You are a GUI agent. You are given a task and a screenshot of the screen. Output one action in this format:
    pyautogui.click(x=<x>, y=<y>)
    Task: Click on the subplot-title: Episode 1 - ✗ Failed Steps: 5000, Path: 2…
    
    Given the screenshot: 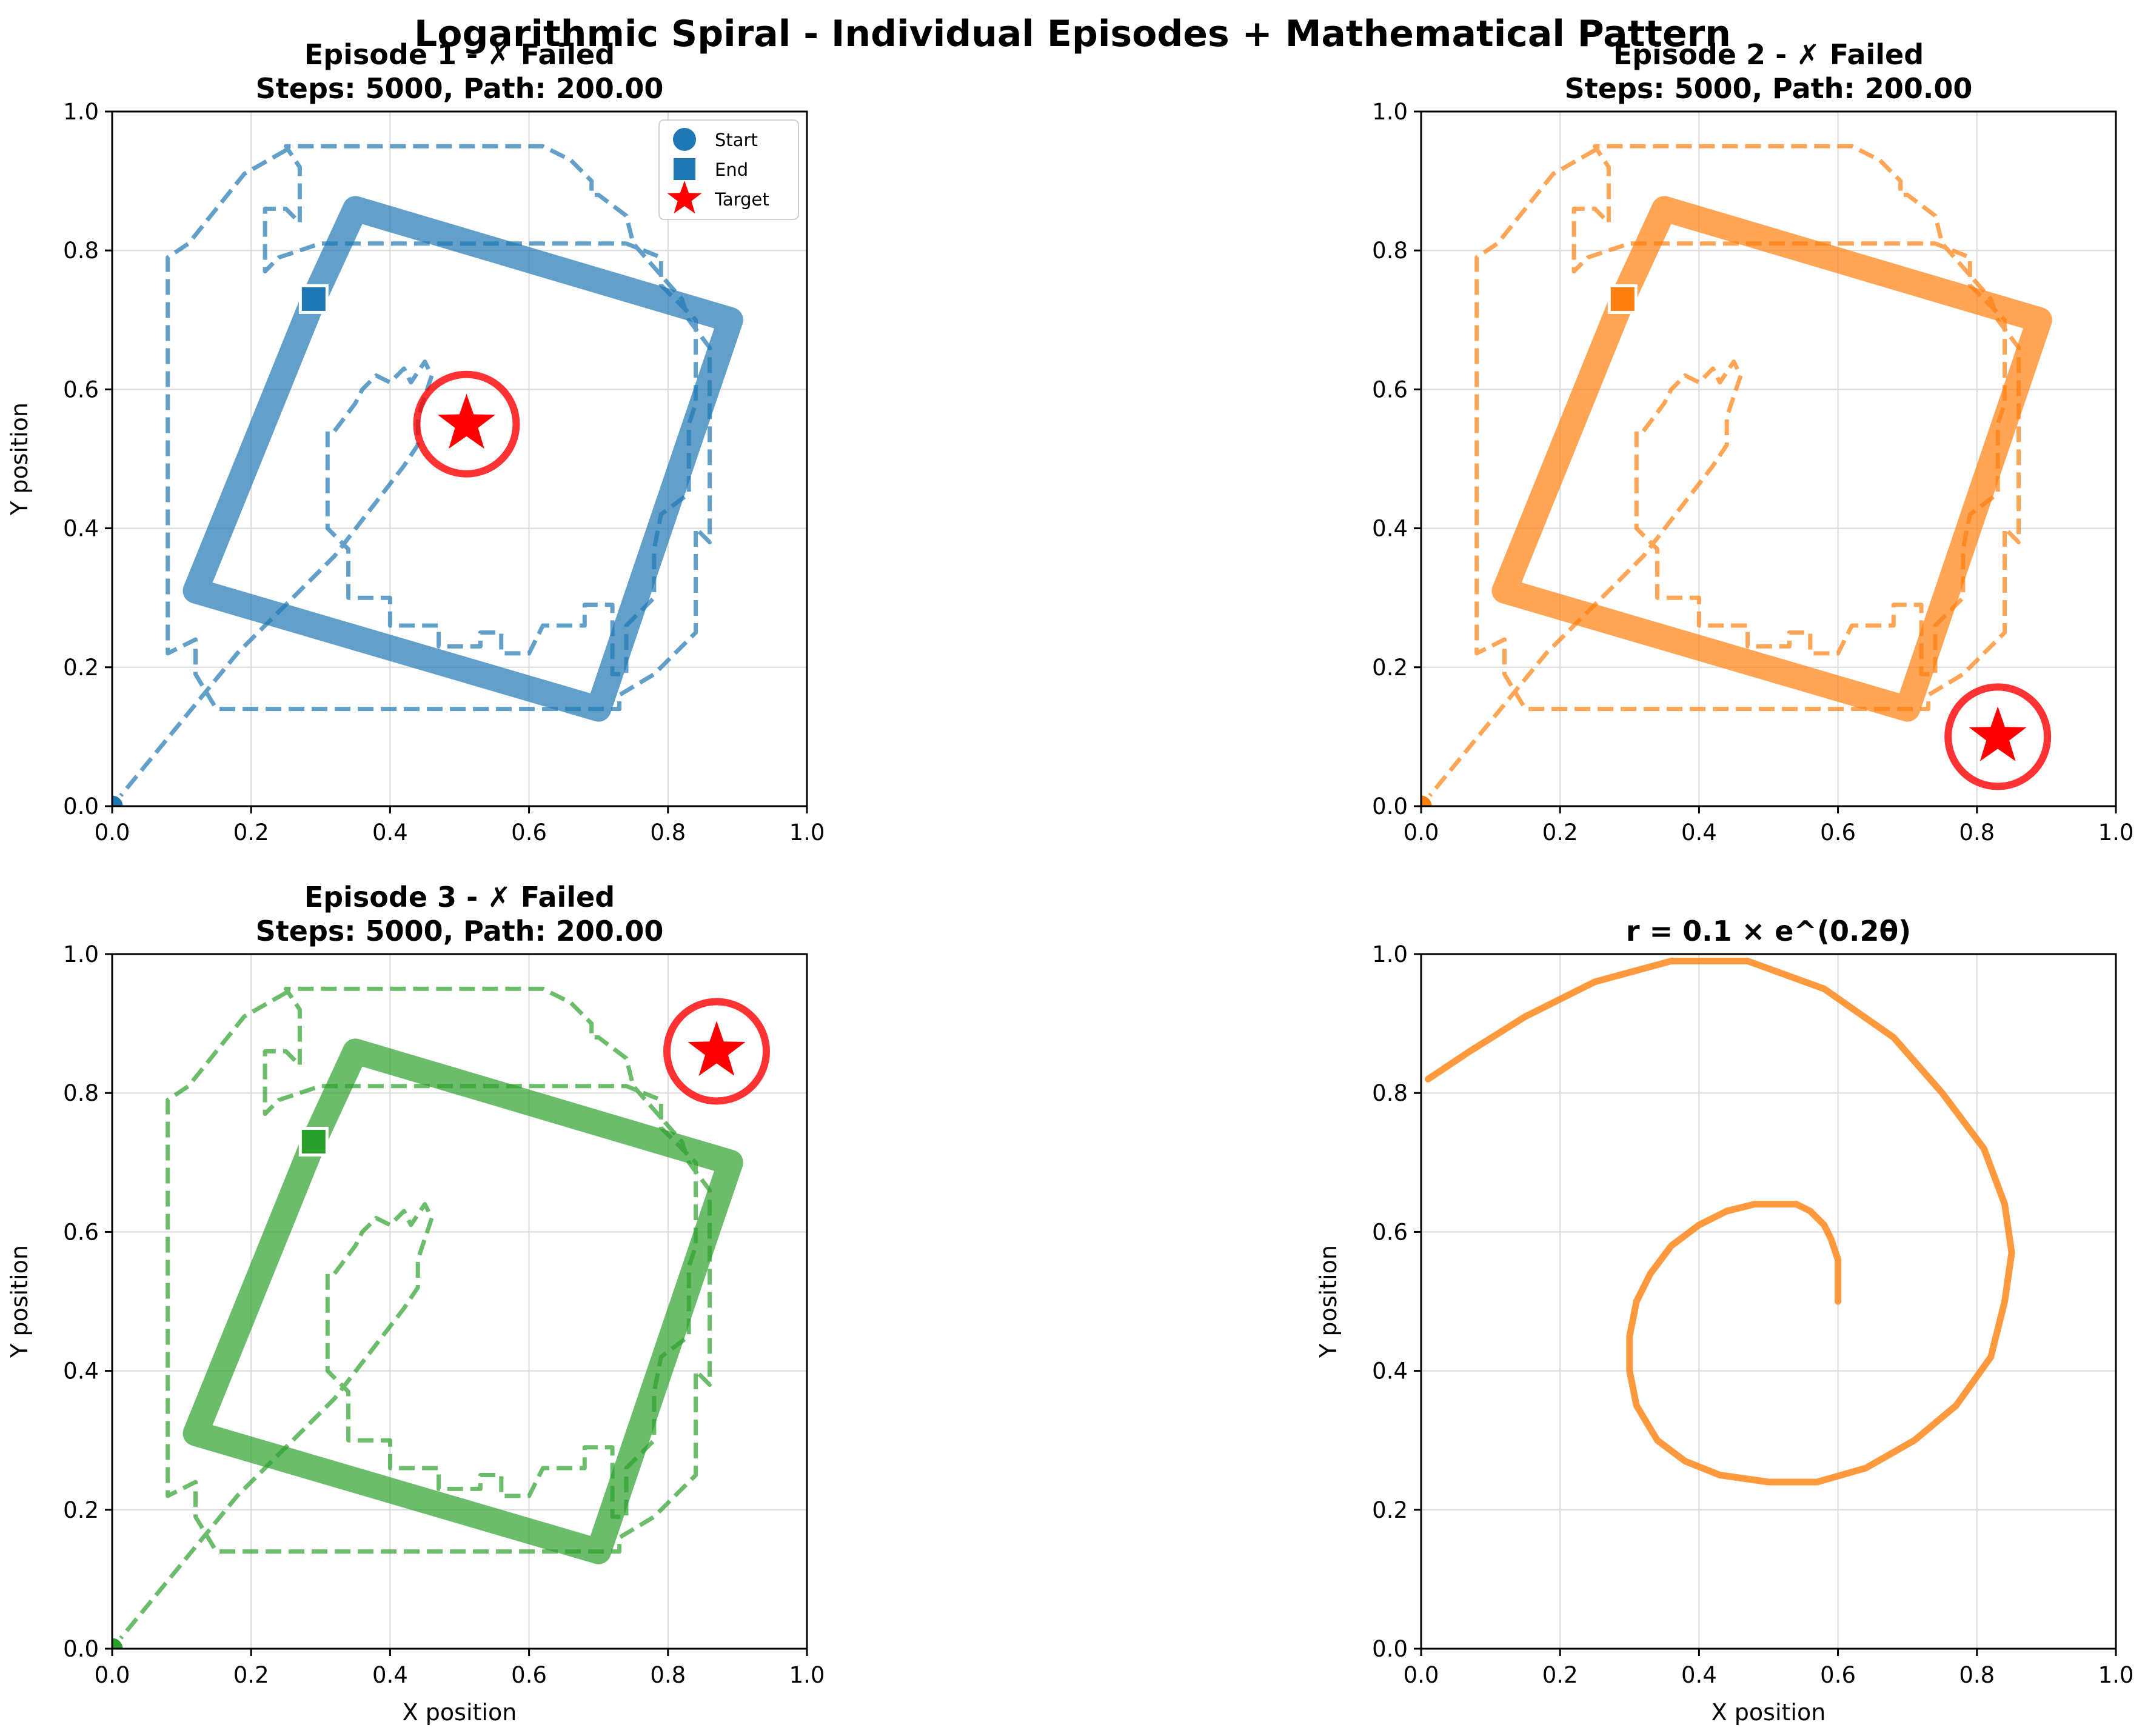 What is the action you would take?
    pyautogui.click(x=460, y=72)
    